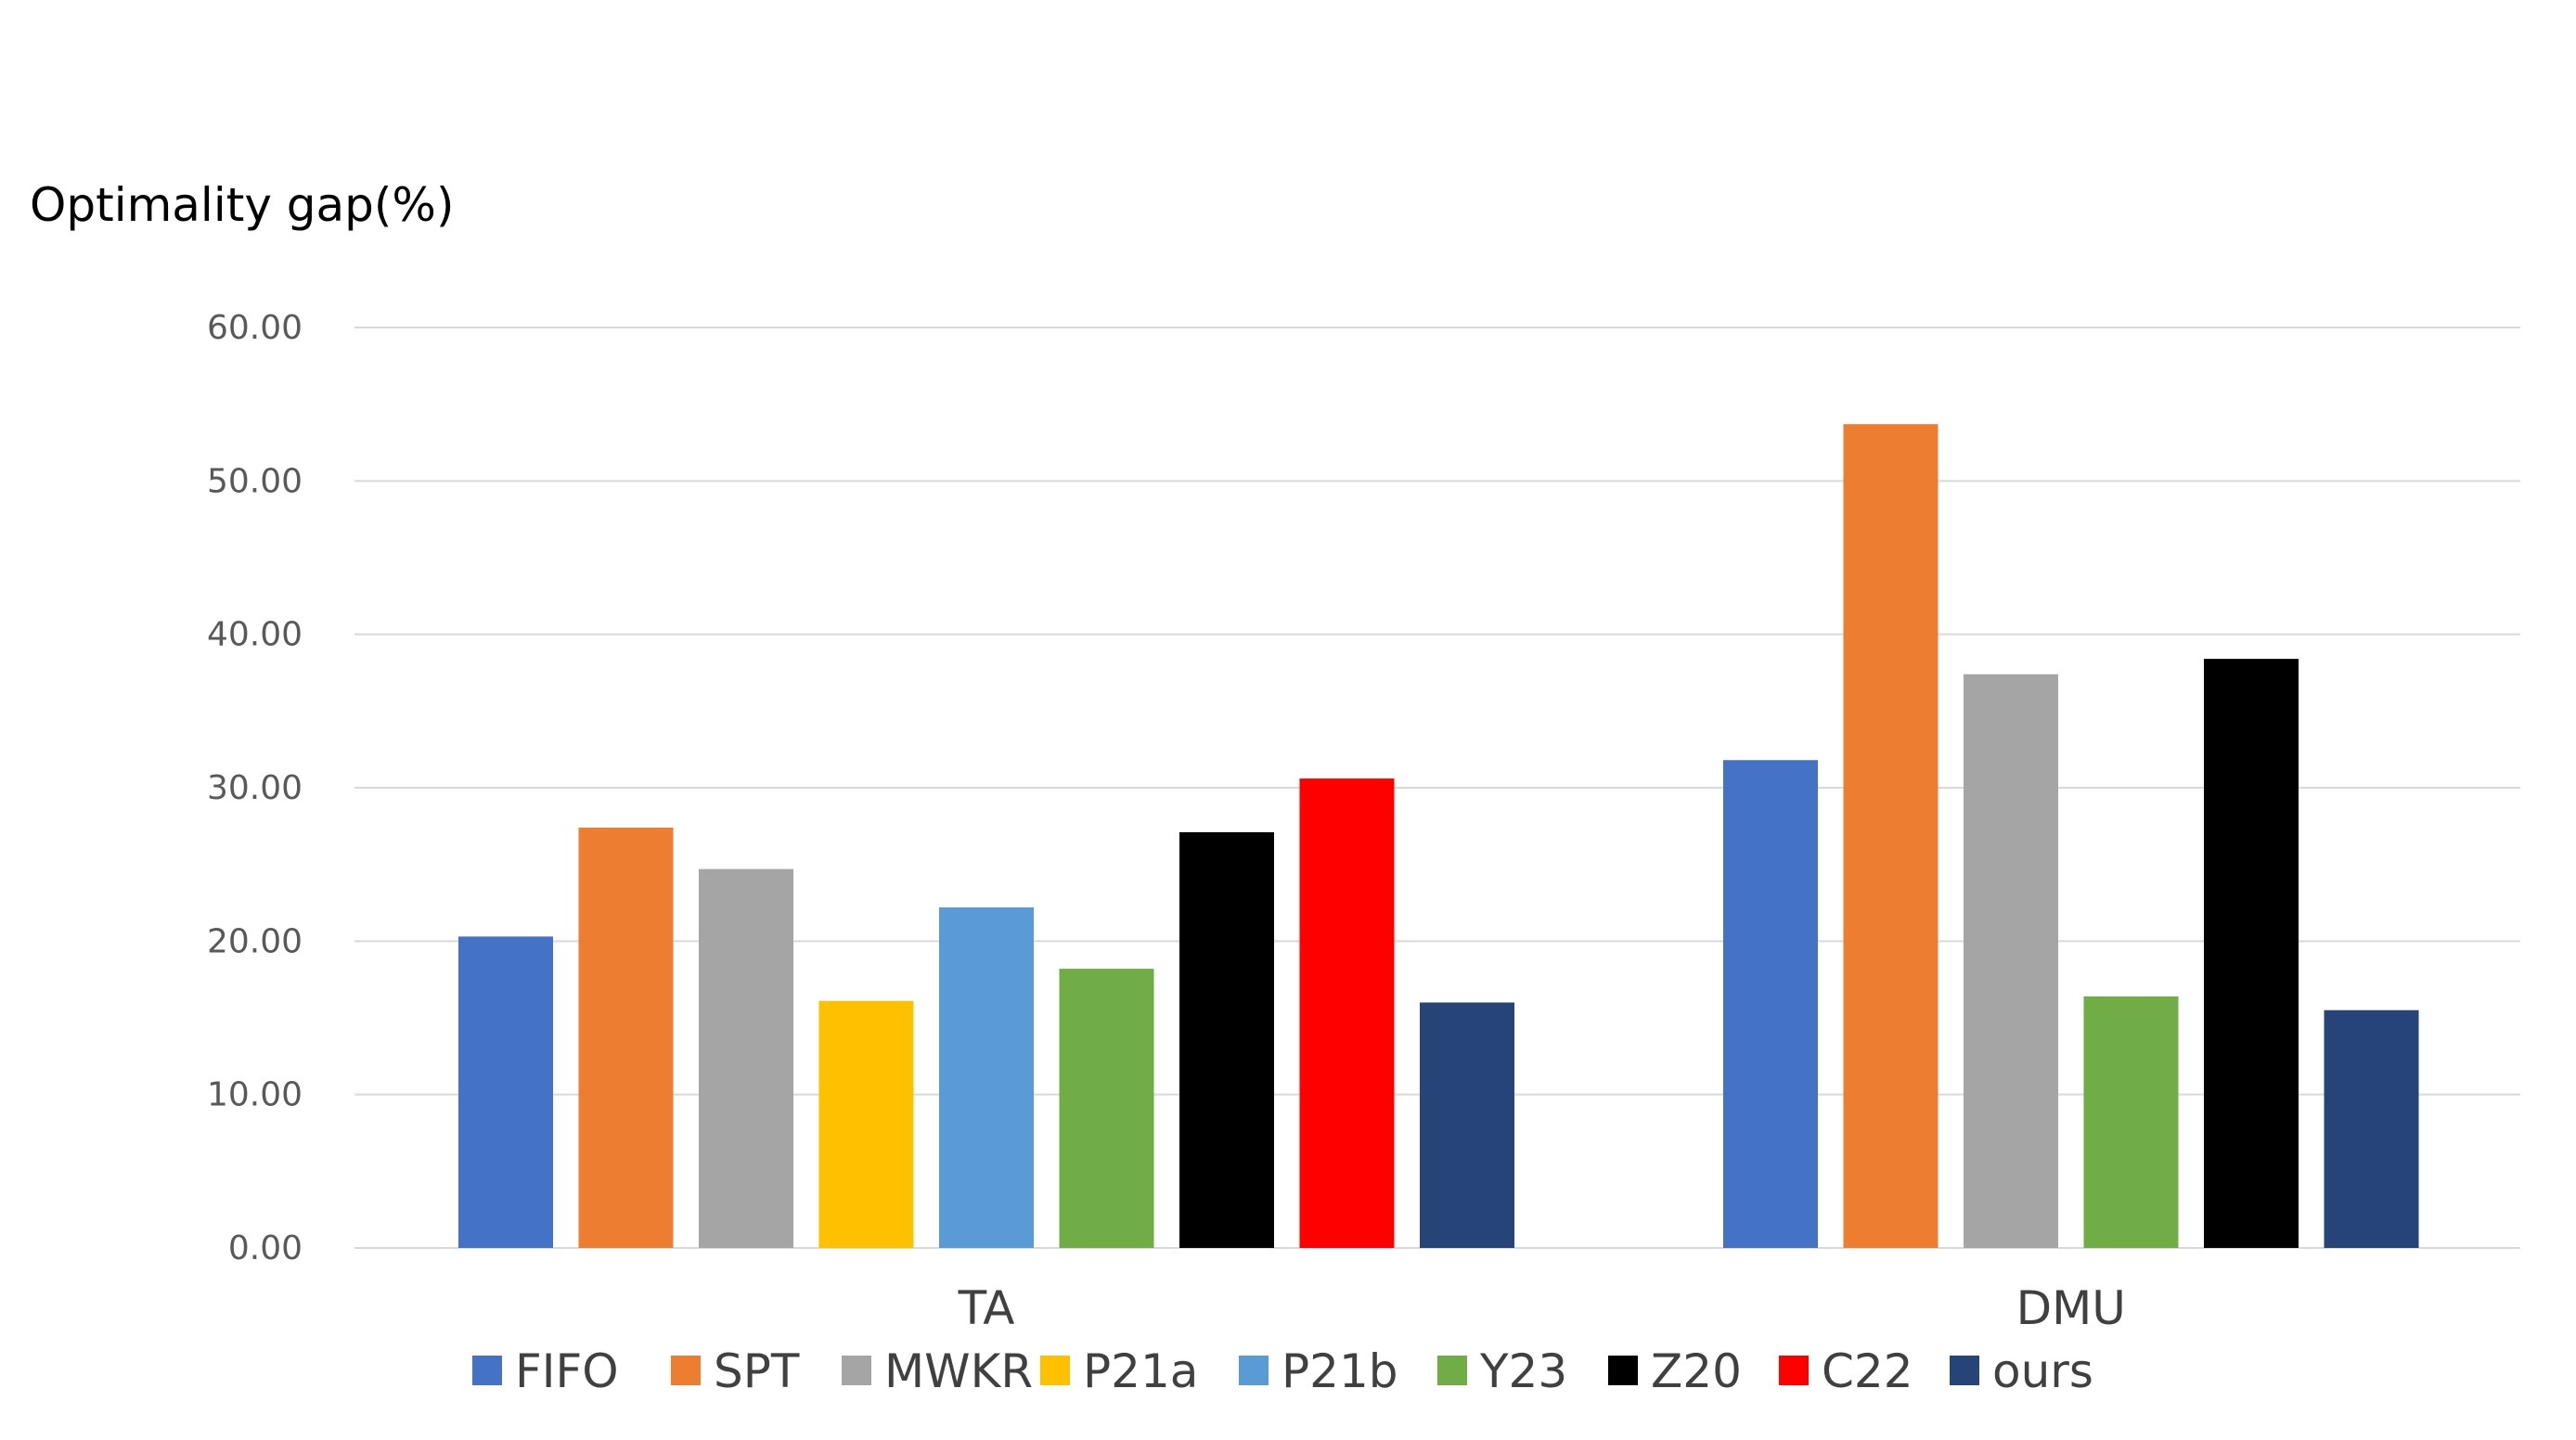 The height and width of the screenshot is (1440, 2576). I want to click on legend-label: Y23, so click(1523, 1371).